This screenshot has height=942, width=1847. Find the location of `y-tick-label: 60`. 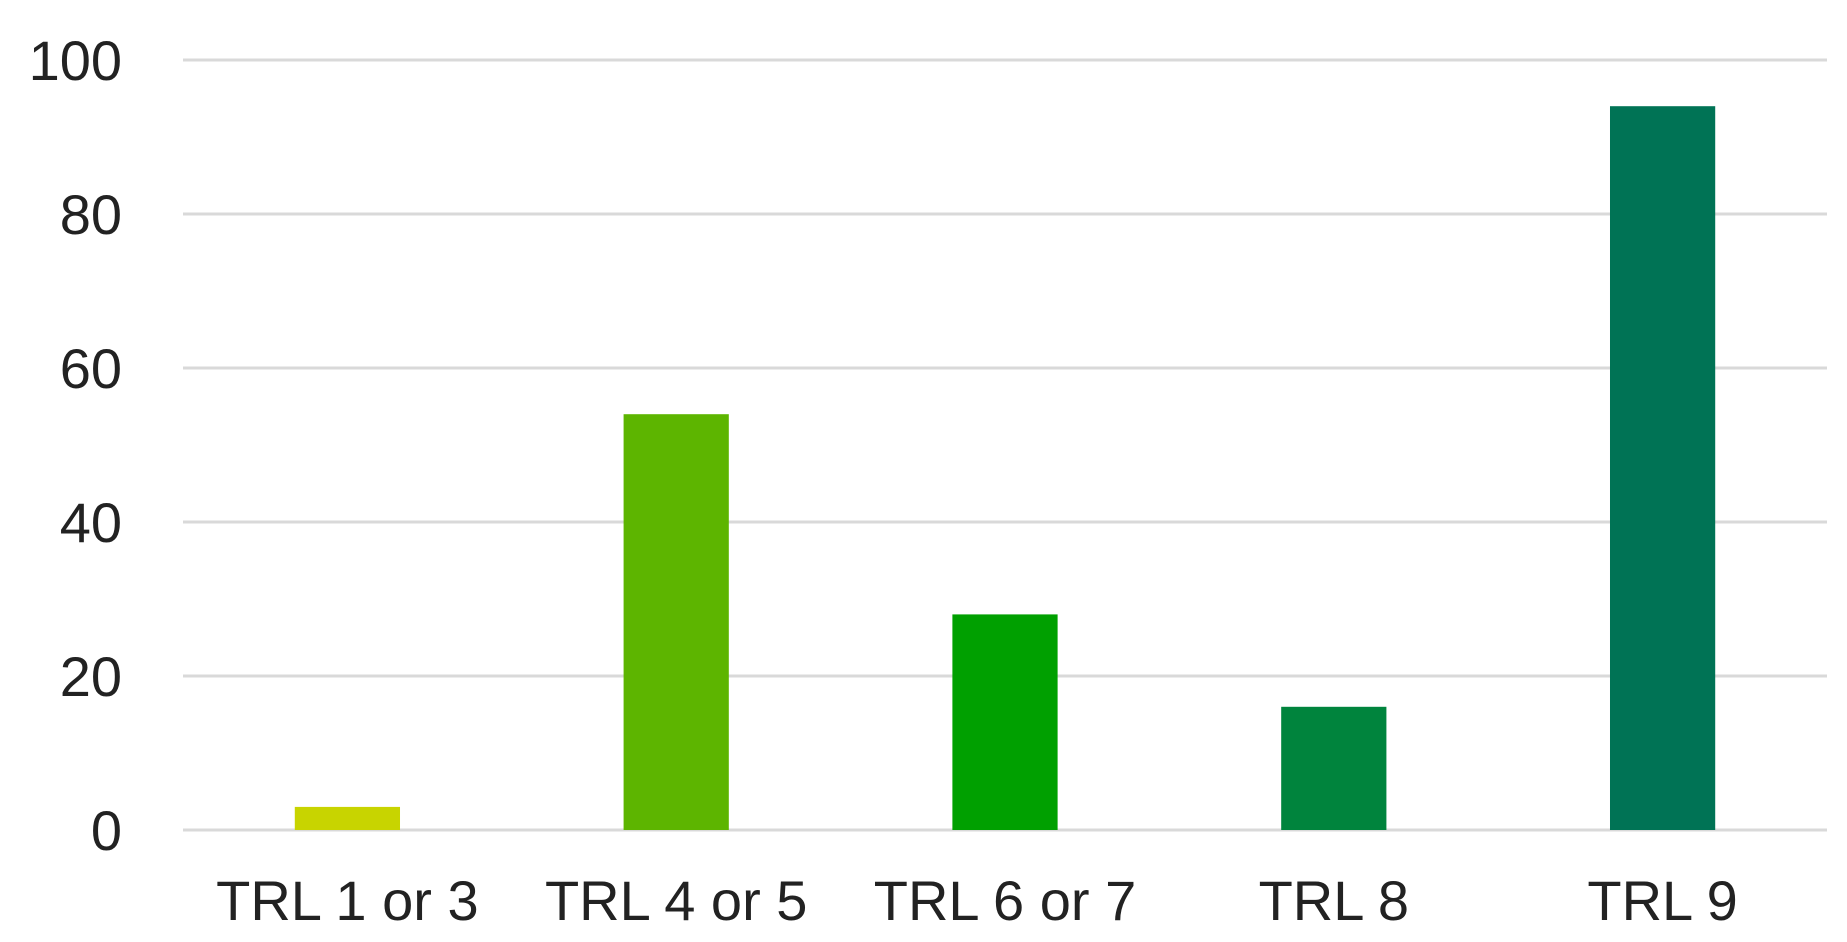

y-tick-label: 60 is located at coordinates (91, 368).